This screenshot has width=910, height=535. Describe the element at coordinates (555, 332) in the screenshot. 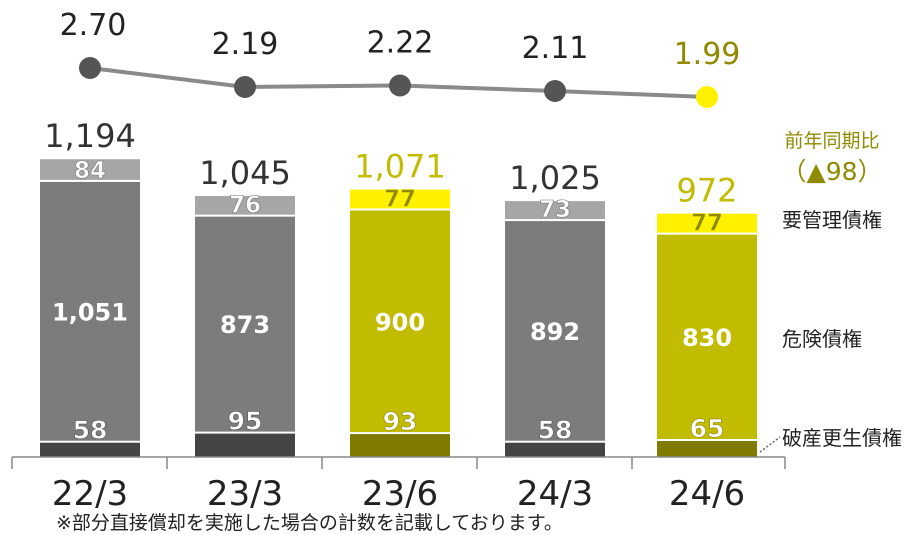

I see `bar-label-doubtful: 892` at that location.